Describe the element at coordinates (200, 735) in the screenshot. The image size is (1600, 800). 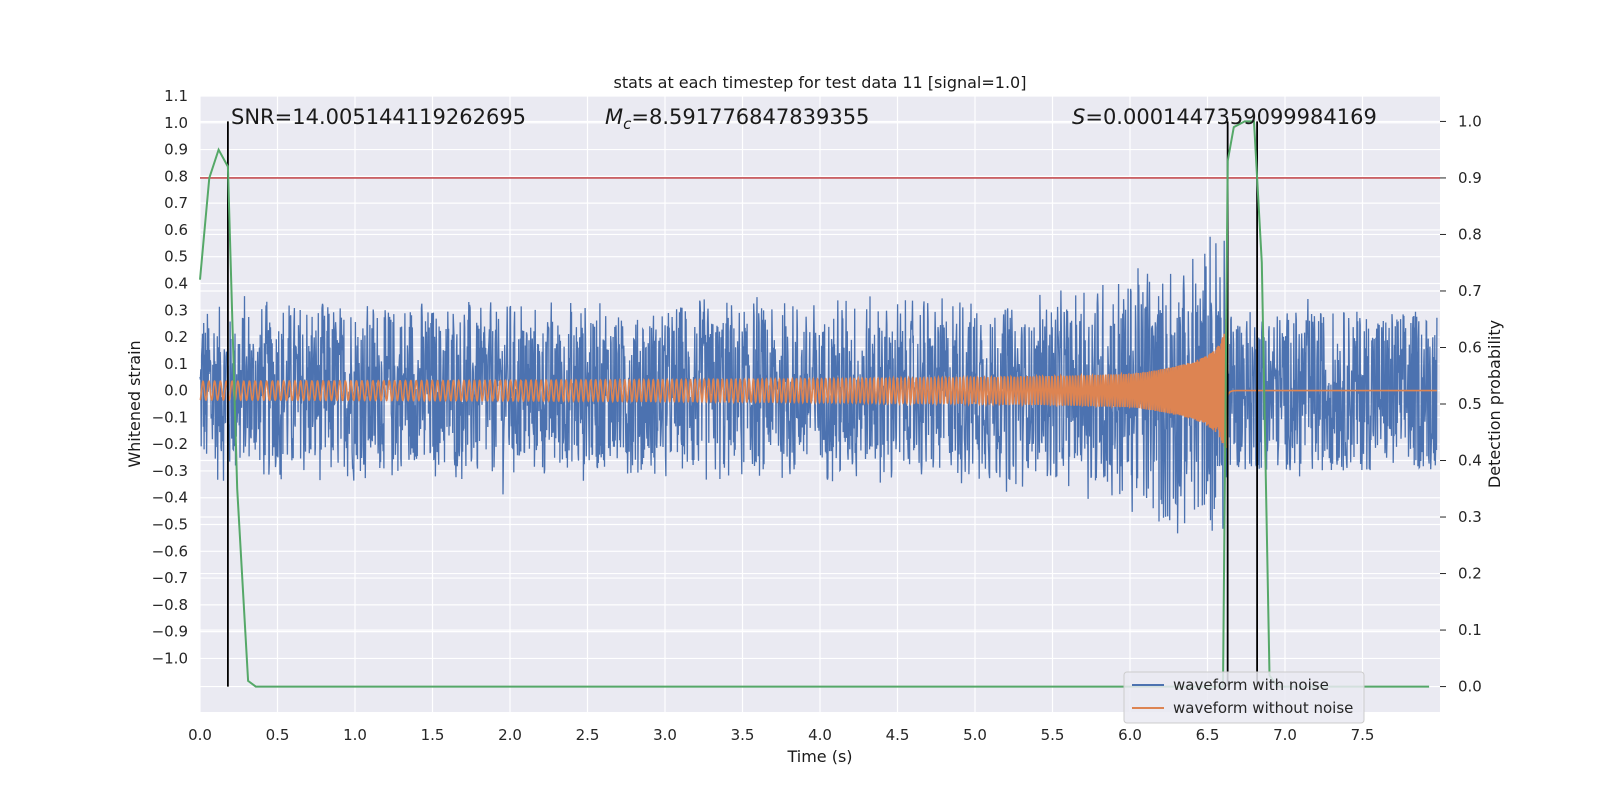
I see `x-tick-label: 0.0` at that location.